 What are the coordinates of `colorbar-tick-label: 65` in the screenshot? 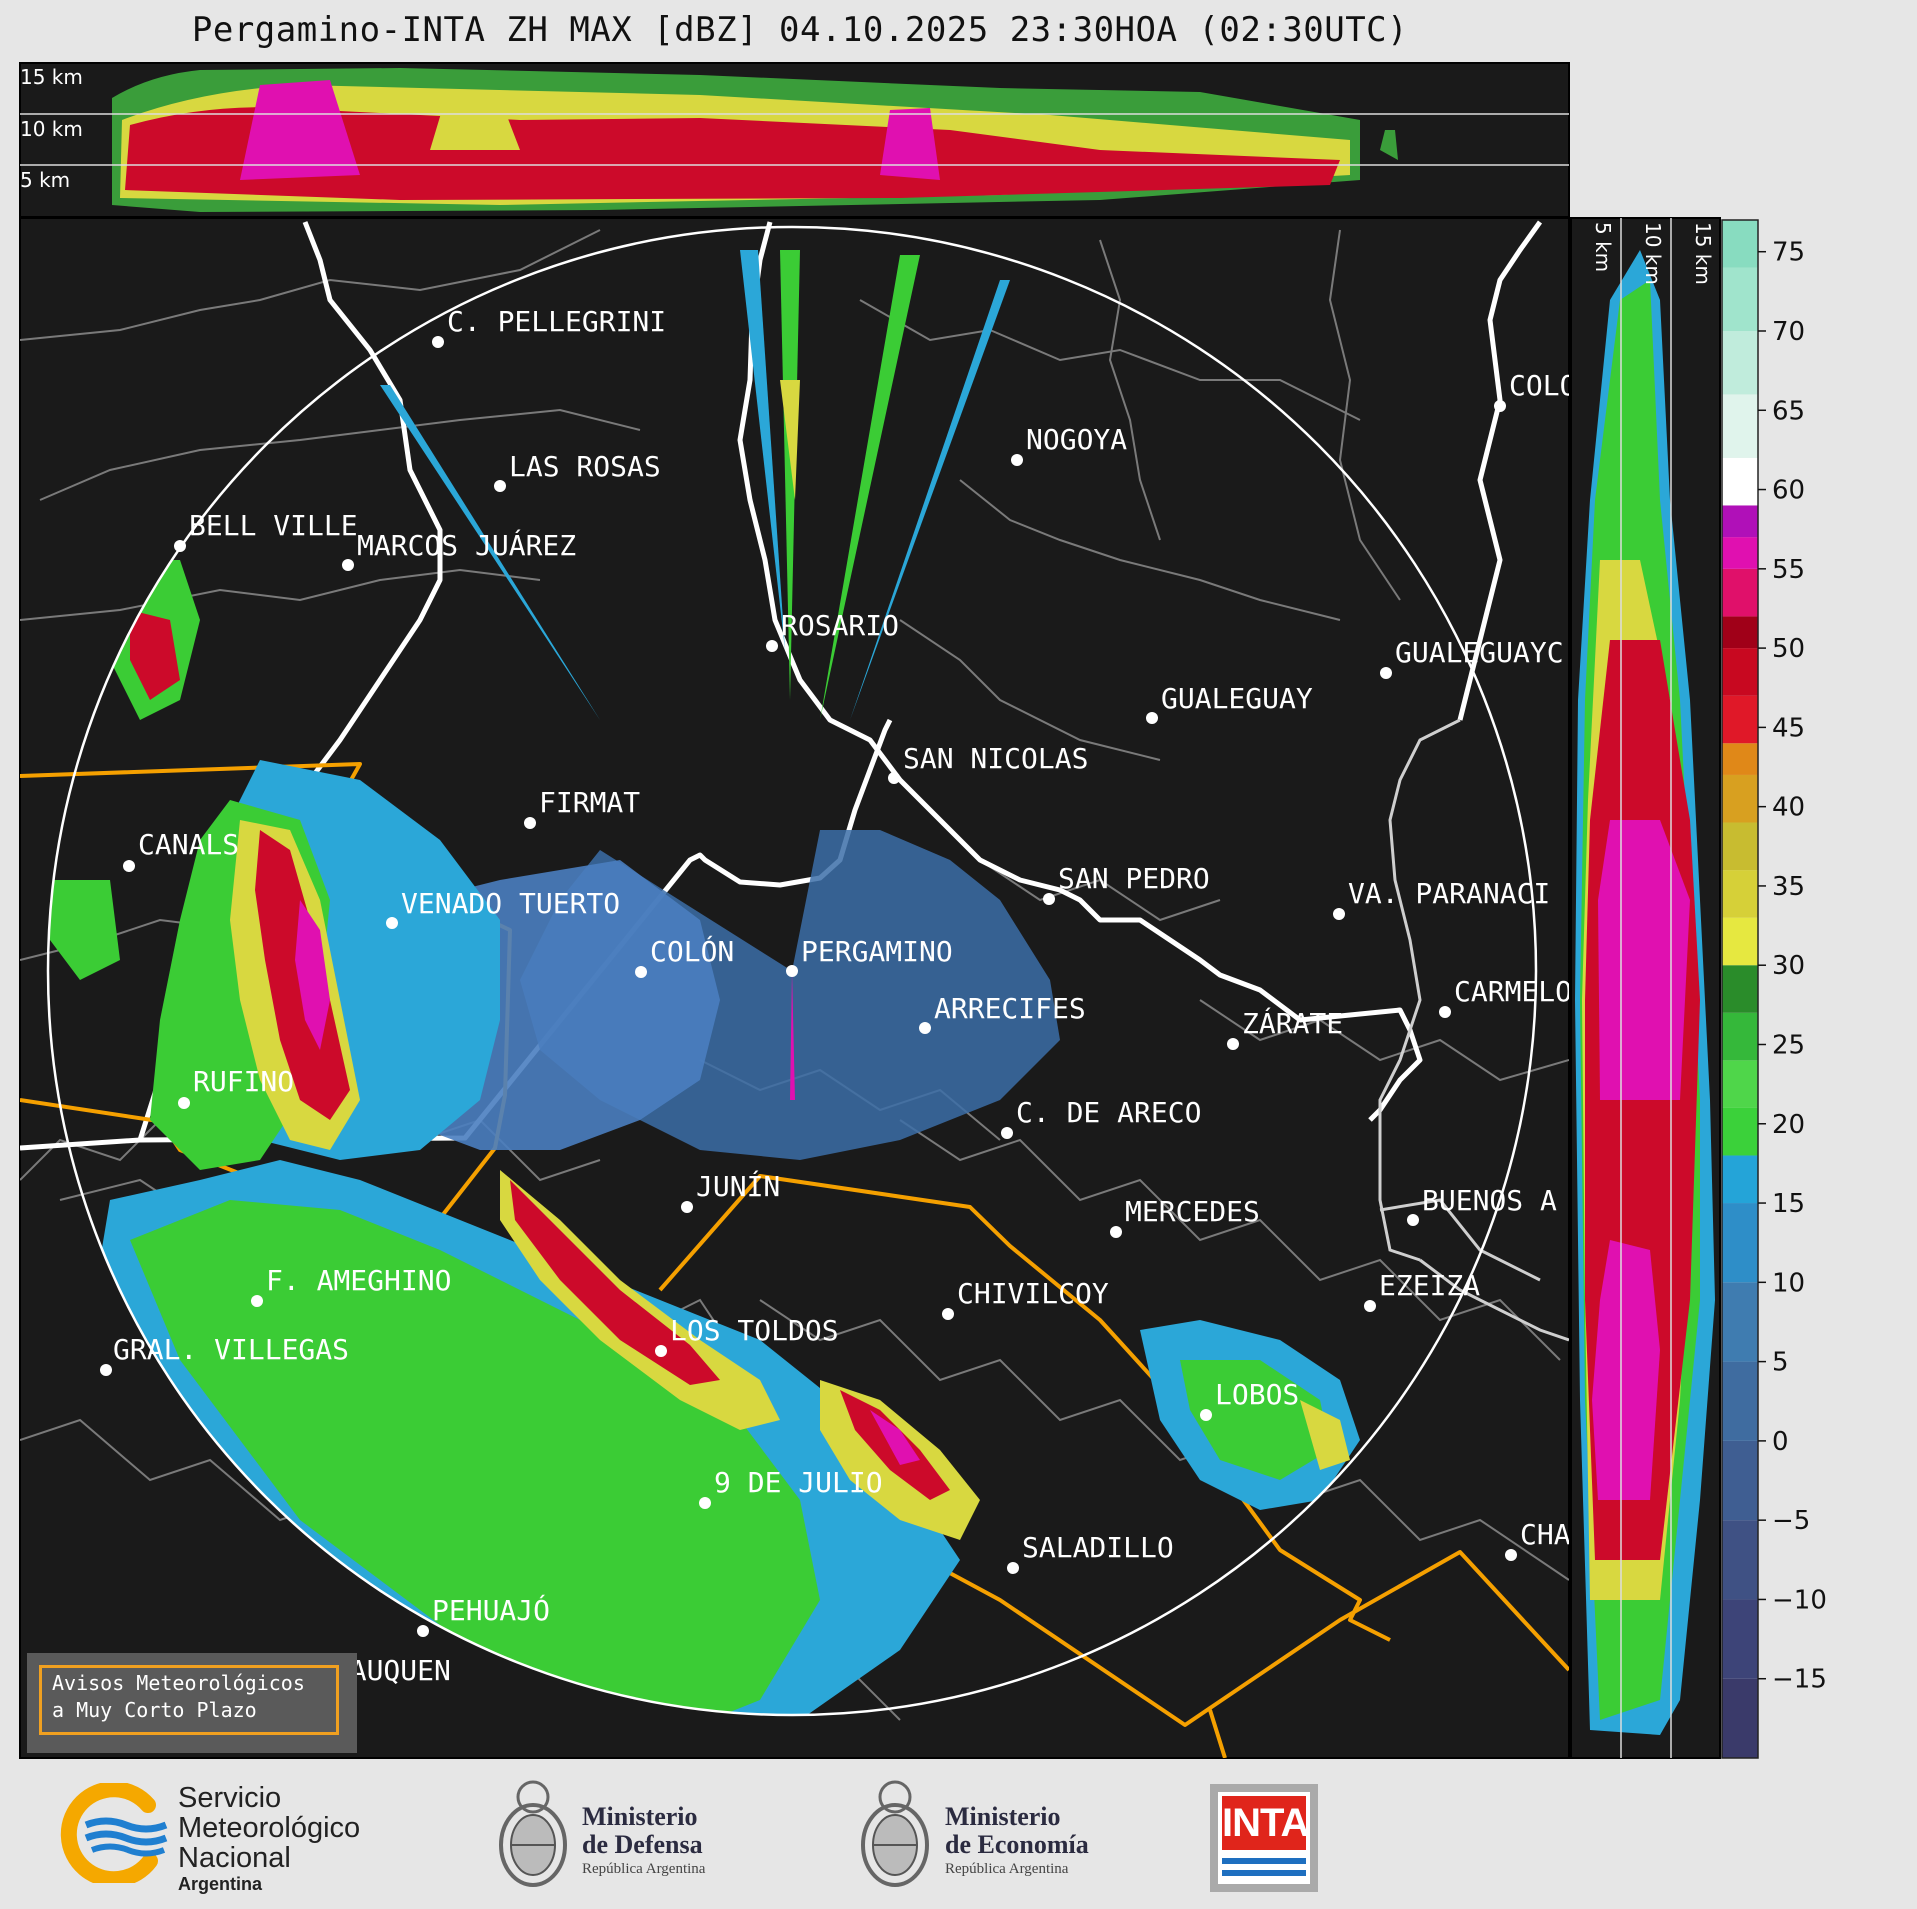 It's located at (1788, 411).